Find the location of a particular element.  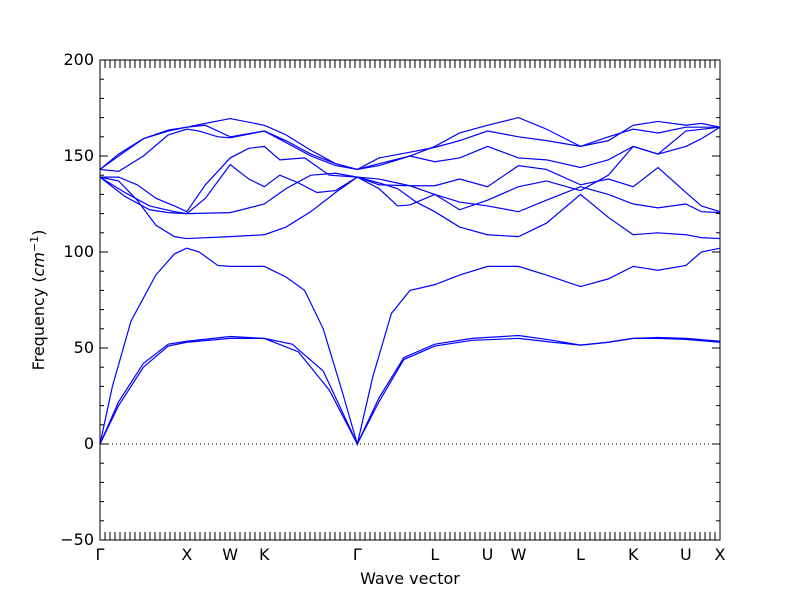

y-axis-title-exponent: −1 is located at coordinates (34, 244).